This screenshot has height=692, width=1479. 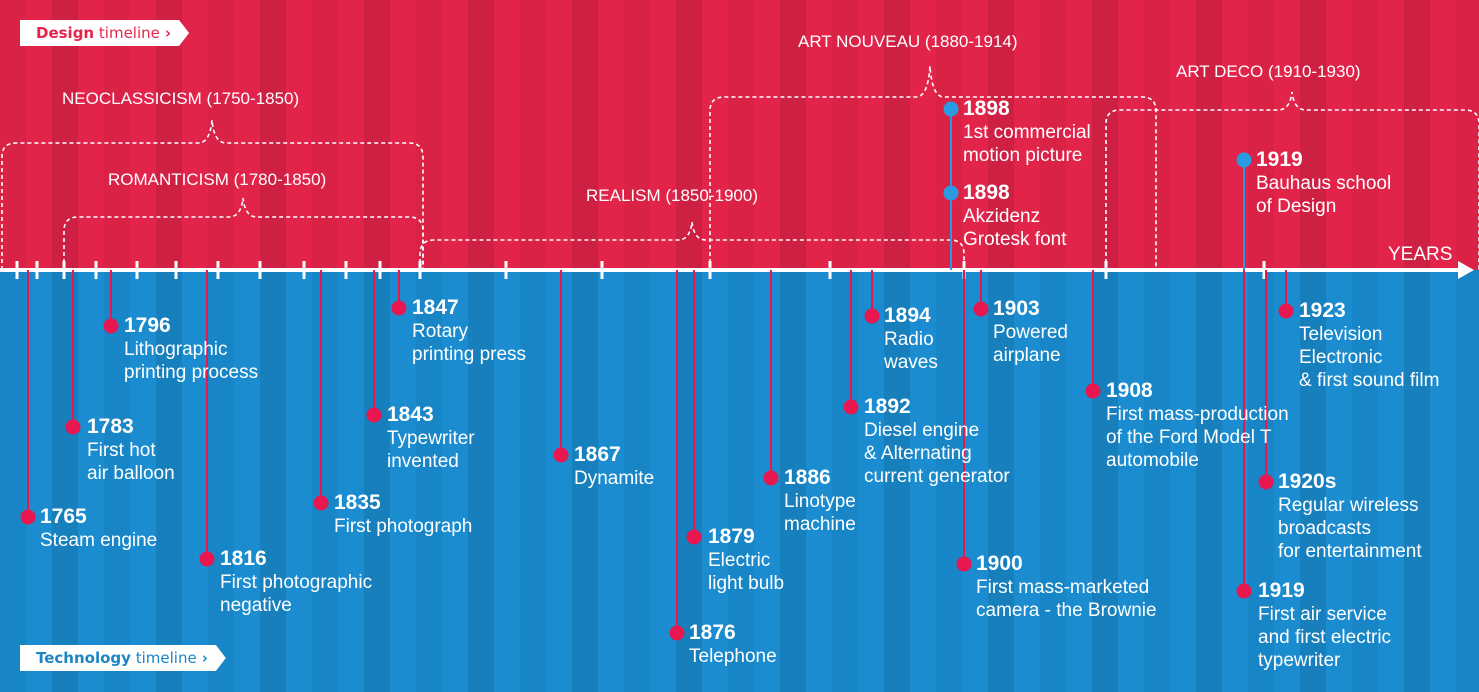 I want to click on axis-arrowhead, so click(x=1466, y=270).